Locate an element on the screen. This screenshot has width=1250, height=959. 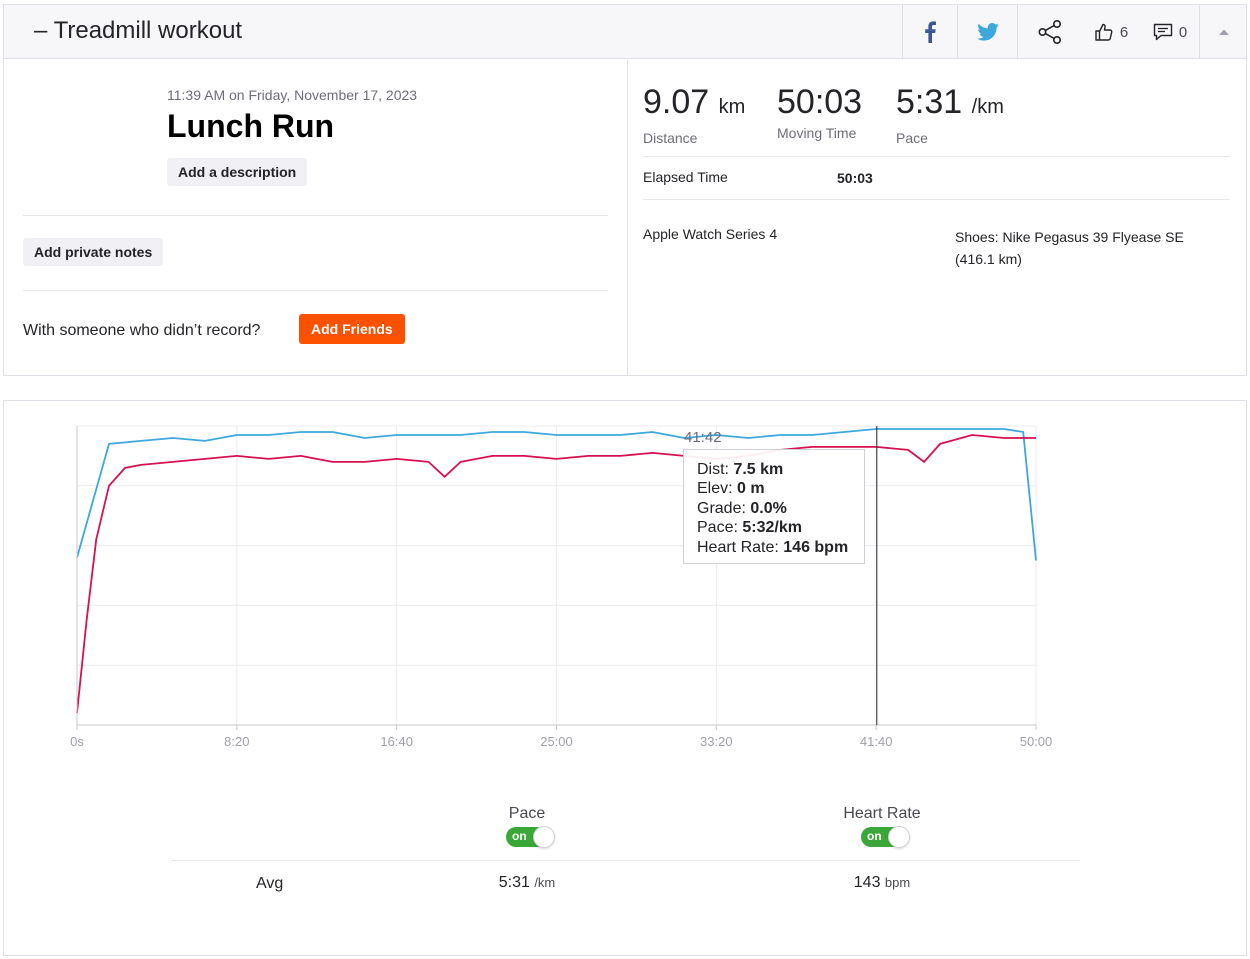
kudos-button: 6 is located at coordinates (1111, 32).